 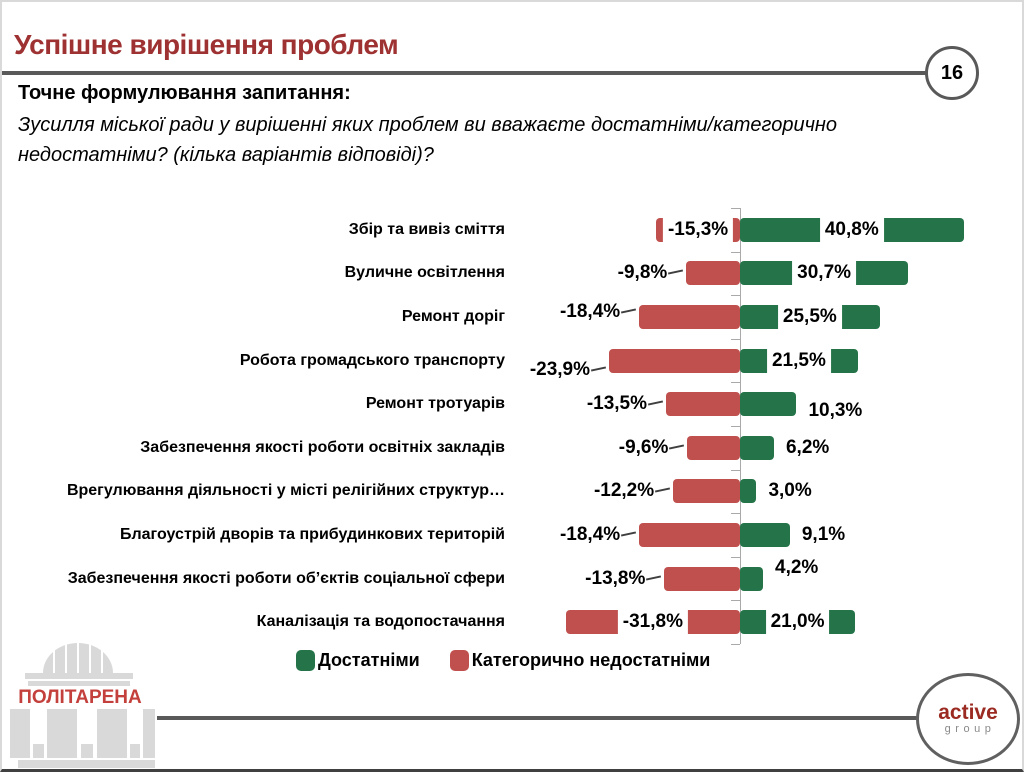 I want to click on legend-item-positive: Достатніми, so click(x=358, y=660).